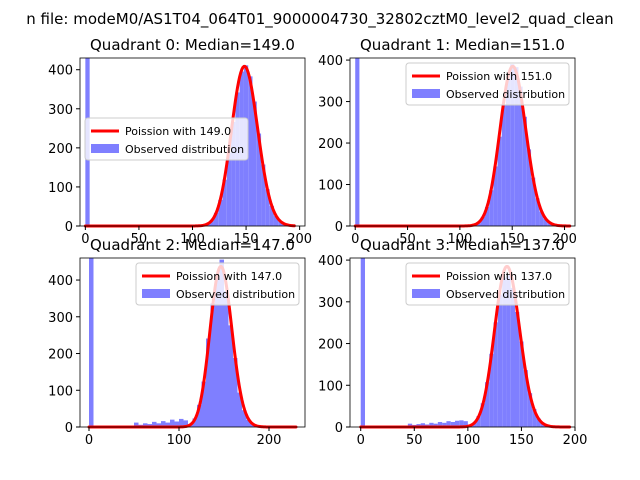 The width and height of the screenshot is (640, 480). Describe the element at coordinates (156, 293) in the screenshot. I see `quadrant-2-legend-hist-swatch` at that location.